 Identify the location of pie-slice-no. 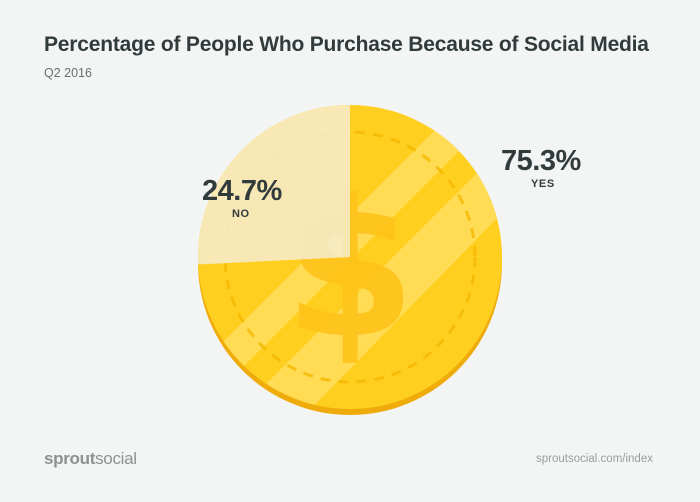
(274, 185).